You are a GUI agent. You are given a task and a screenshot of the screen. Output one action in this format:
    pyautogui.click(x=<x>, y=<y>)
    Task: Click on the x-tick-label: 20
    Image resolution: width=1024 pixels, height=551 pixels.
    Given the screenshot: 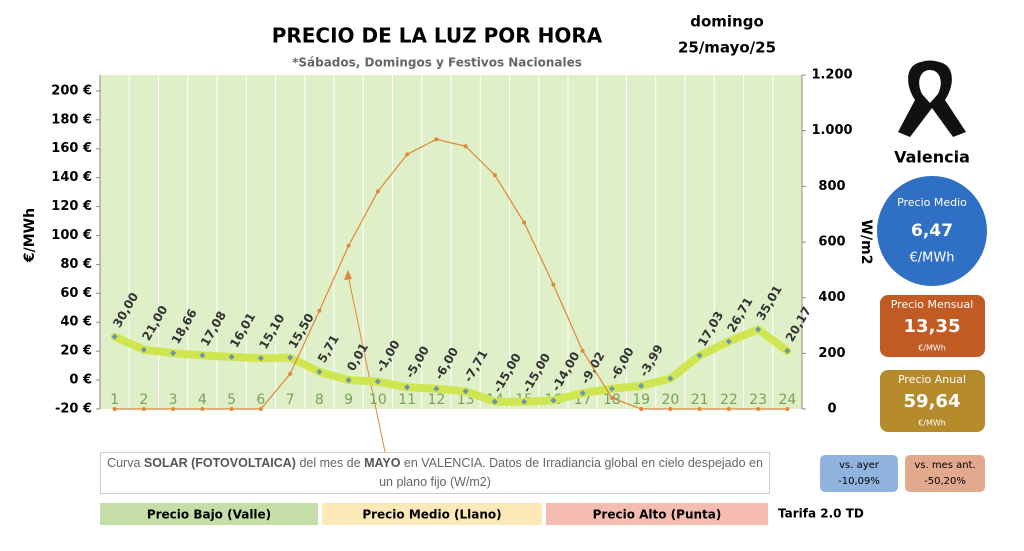 What is the action you would take?
    pyautogui.click(x=670, y=400)
    